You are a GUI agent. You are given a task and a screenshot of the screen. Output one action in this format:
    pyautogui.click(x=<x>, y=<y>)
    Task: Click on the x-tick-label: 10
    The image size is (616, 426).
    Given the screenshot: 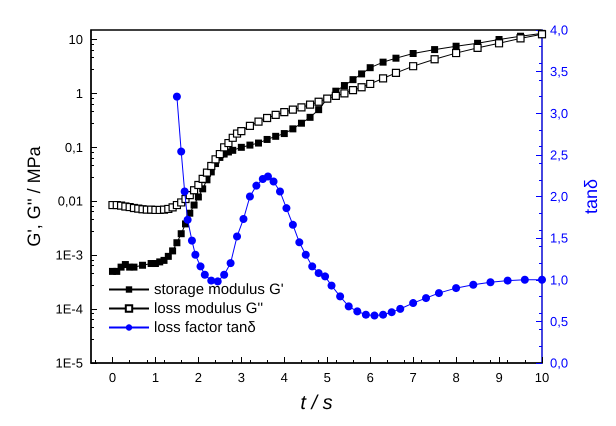 What is the action you would take?
    pyautogui.click(x=542, y=377)
    